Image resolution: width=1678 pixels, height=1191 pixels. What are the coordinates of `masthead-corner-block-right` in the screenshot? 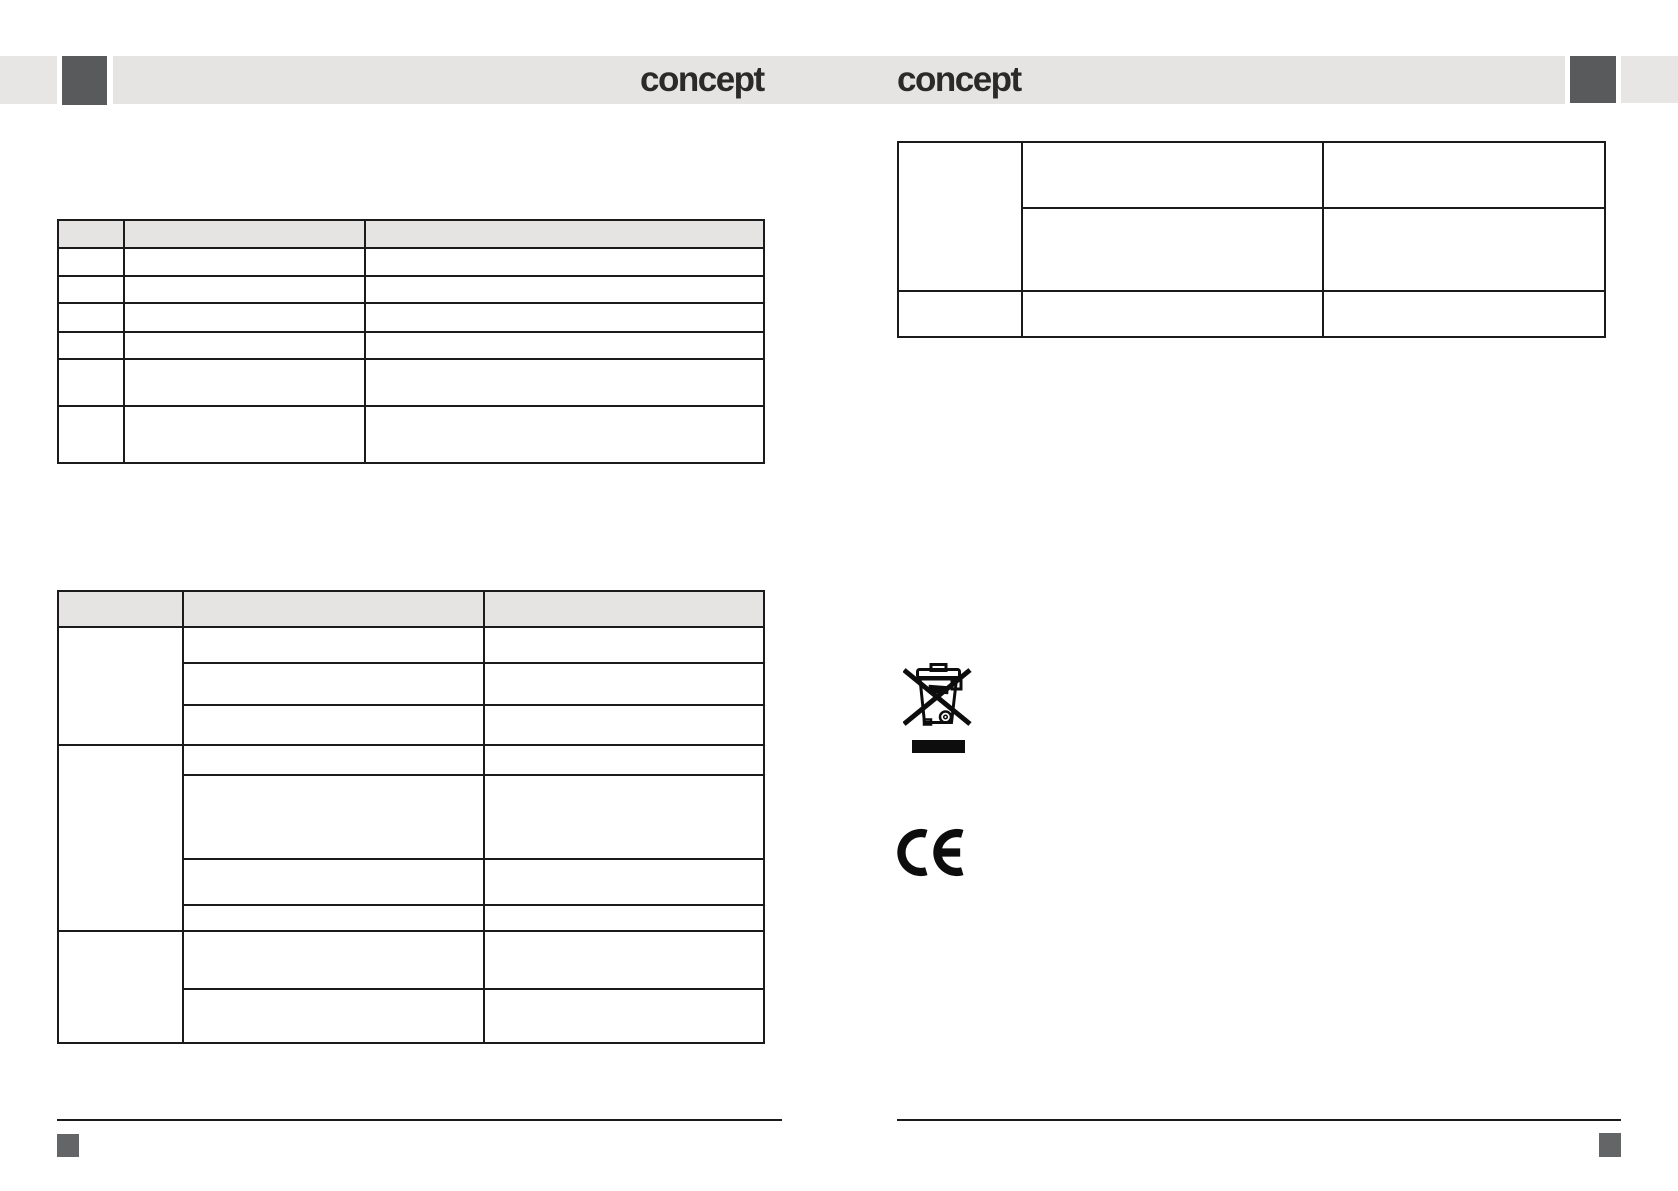 It's located at (1649, 79).